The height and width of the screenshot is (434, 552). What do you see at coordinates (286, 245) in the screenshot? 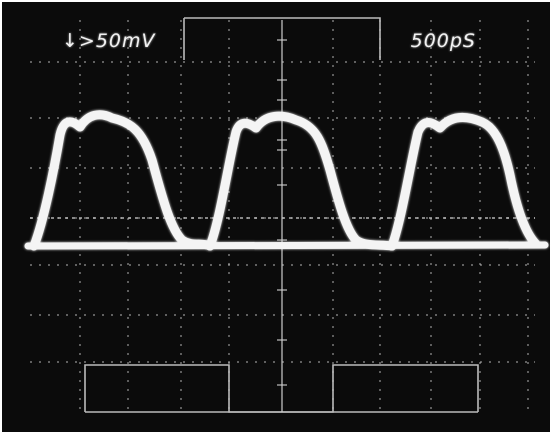
I see `trace-baseline` at bounding box center [286, 245].